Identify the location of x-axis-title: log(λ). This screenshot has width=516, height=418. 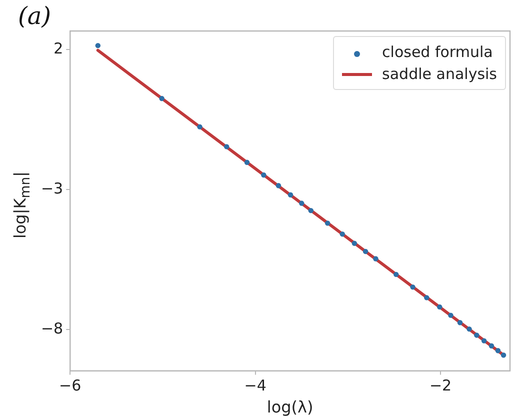
(290, 407).